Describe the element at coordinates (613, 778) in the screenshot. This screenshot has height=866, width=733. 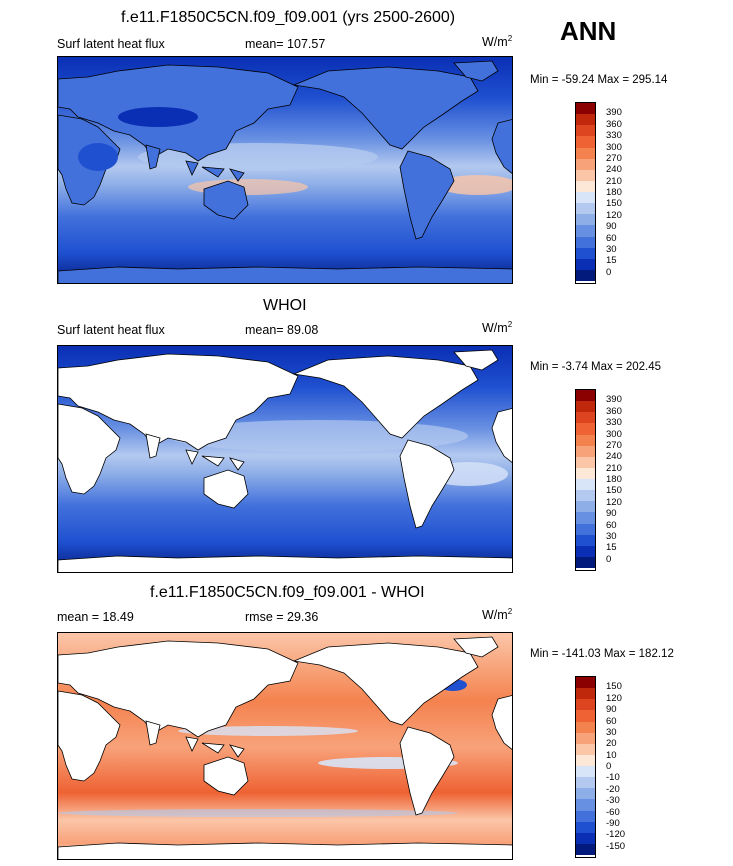
I see `colorbar-tick-label: -10` at that location.